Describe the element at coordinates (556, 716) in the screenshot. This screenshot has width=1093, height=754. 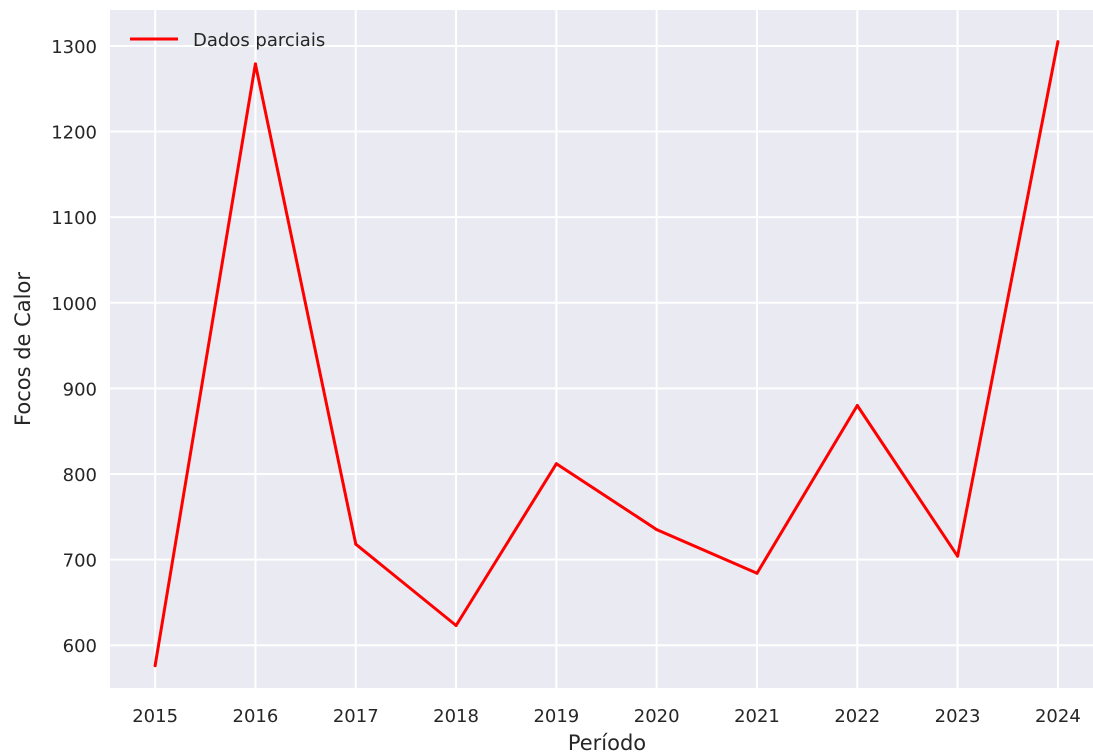
I see `x-tick-label: 2019` at that location.